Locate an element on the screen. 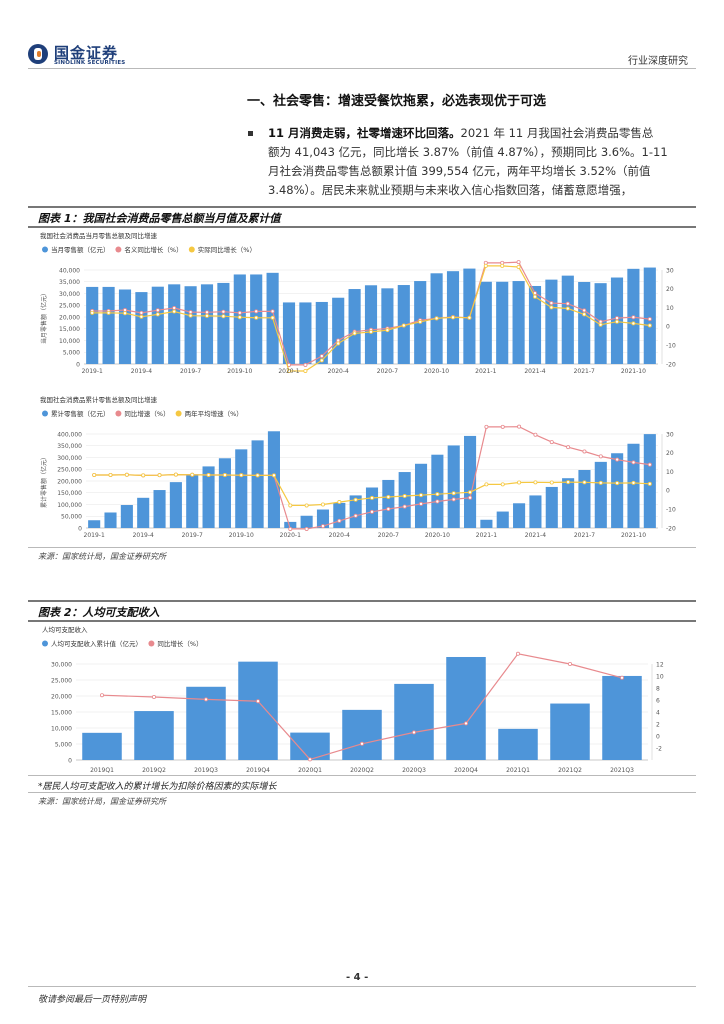 The height and width of the screenshot is (1024, 724). figure2-bottom-rule is located at coordinates (362, 792).